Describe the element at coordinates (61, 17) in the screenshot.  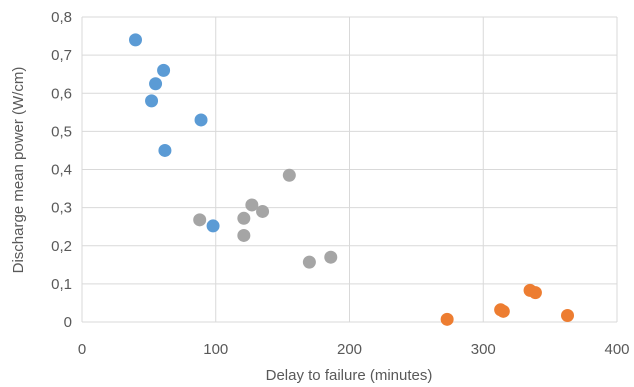
I see `y-tick-label: 0,8` at that location.